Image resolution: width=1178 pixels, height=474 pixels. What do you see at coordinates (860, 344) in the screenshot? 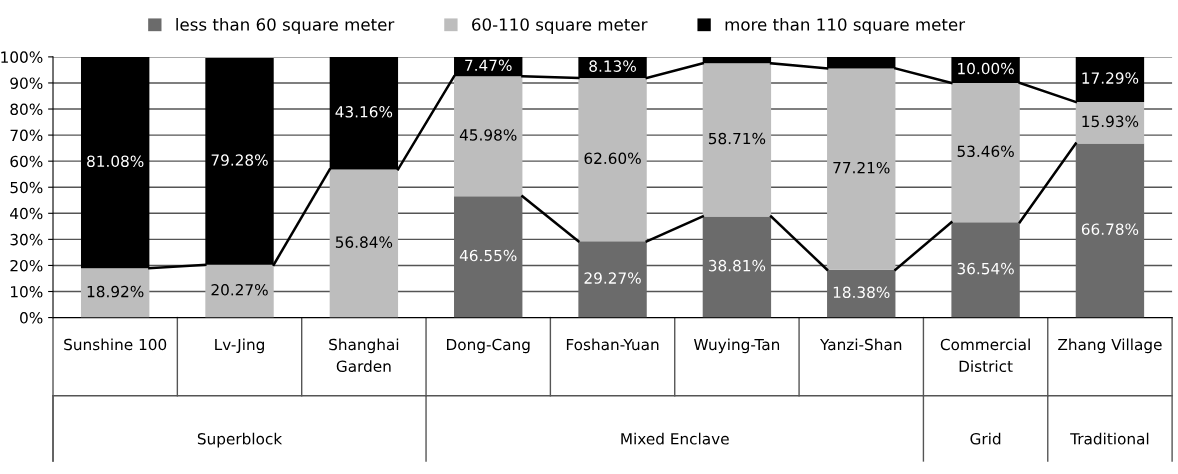
I see `x-tick-label: Yanzi-Shan` at bounding box center [860, 344].